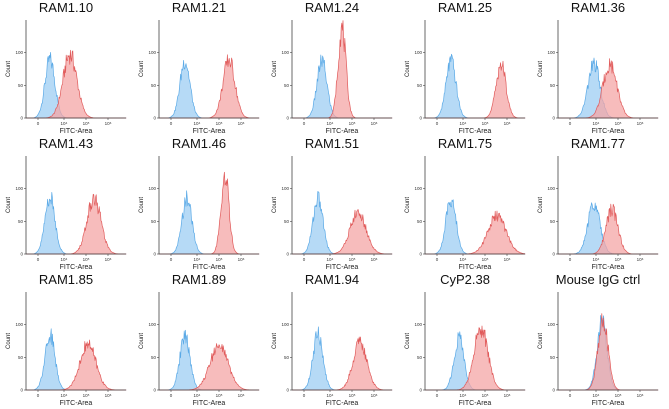  I want to click on histogram-panel: RAM1.24 0 50 100 0 10⁴ 10⁵ 10⁶ FITC-Area Count, so click(332, 67).